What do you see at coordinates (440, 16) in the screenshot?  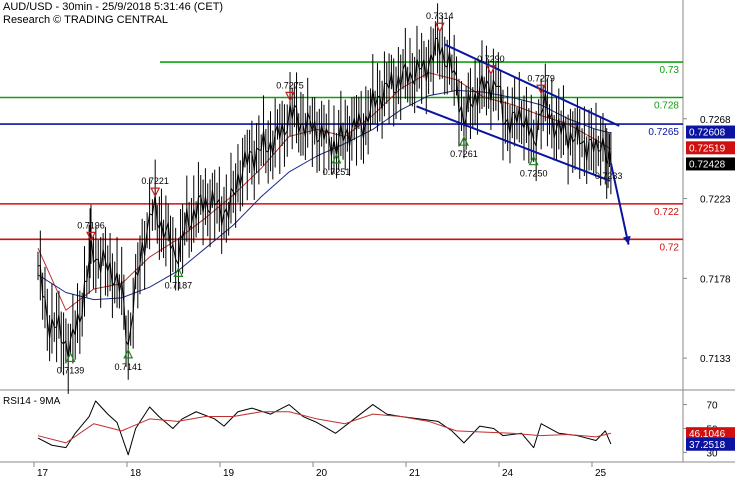 I see `swing-high-label: 0.7314` at bounding box center [440, 16].